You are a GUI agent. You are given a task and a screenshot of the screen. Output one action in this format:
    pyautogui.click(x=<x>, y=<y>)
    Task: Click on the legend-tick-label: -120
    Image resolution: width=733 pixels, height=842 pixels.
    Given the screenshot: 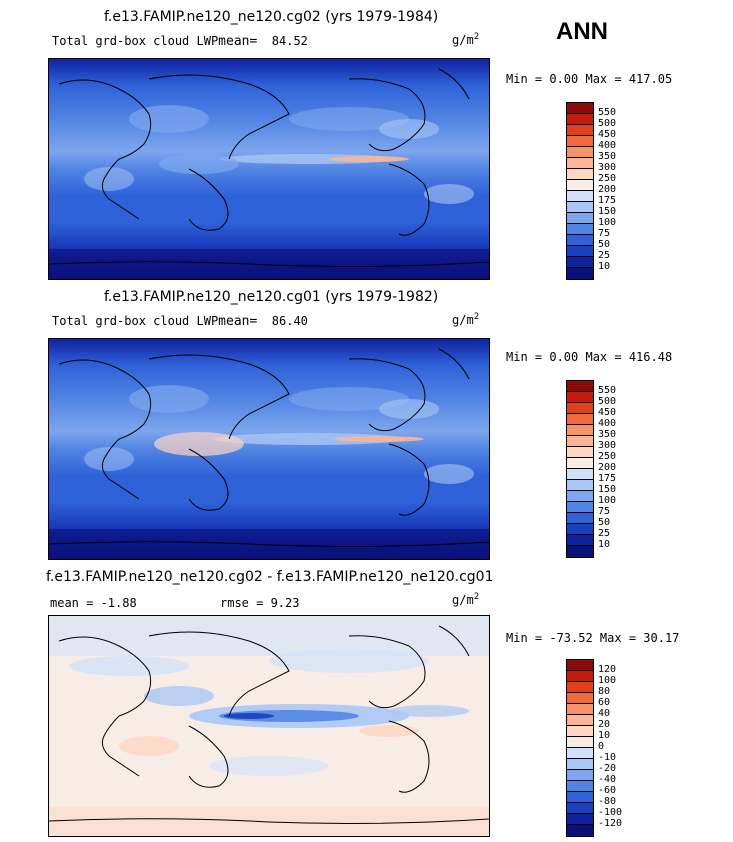 What is the action you would take?
    pyautogui.click(x=610, y=823)
    